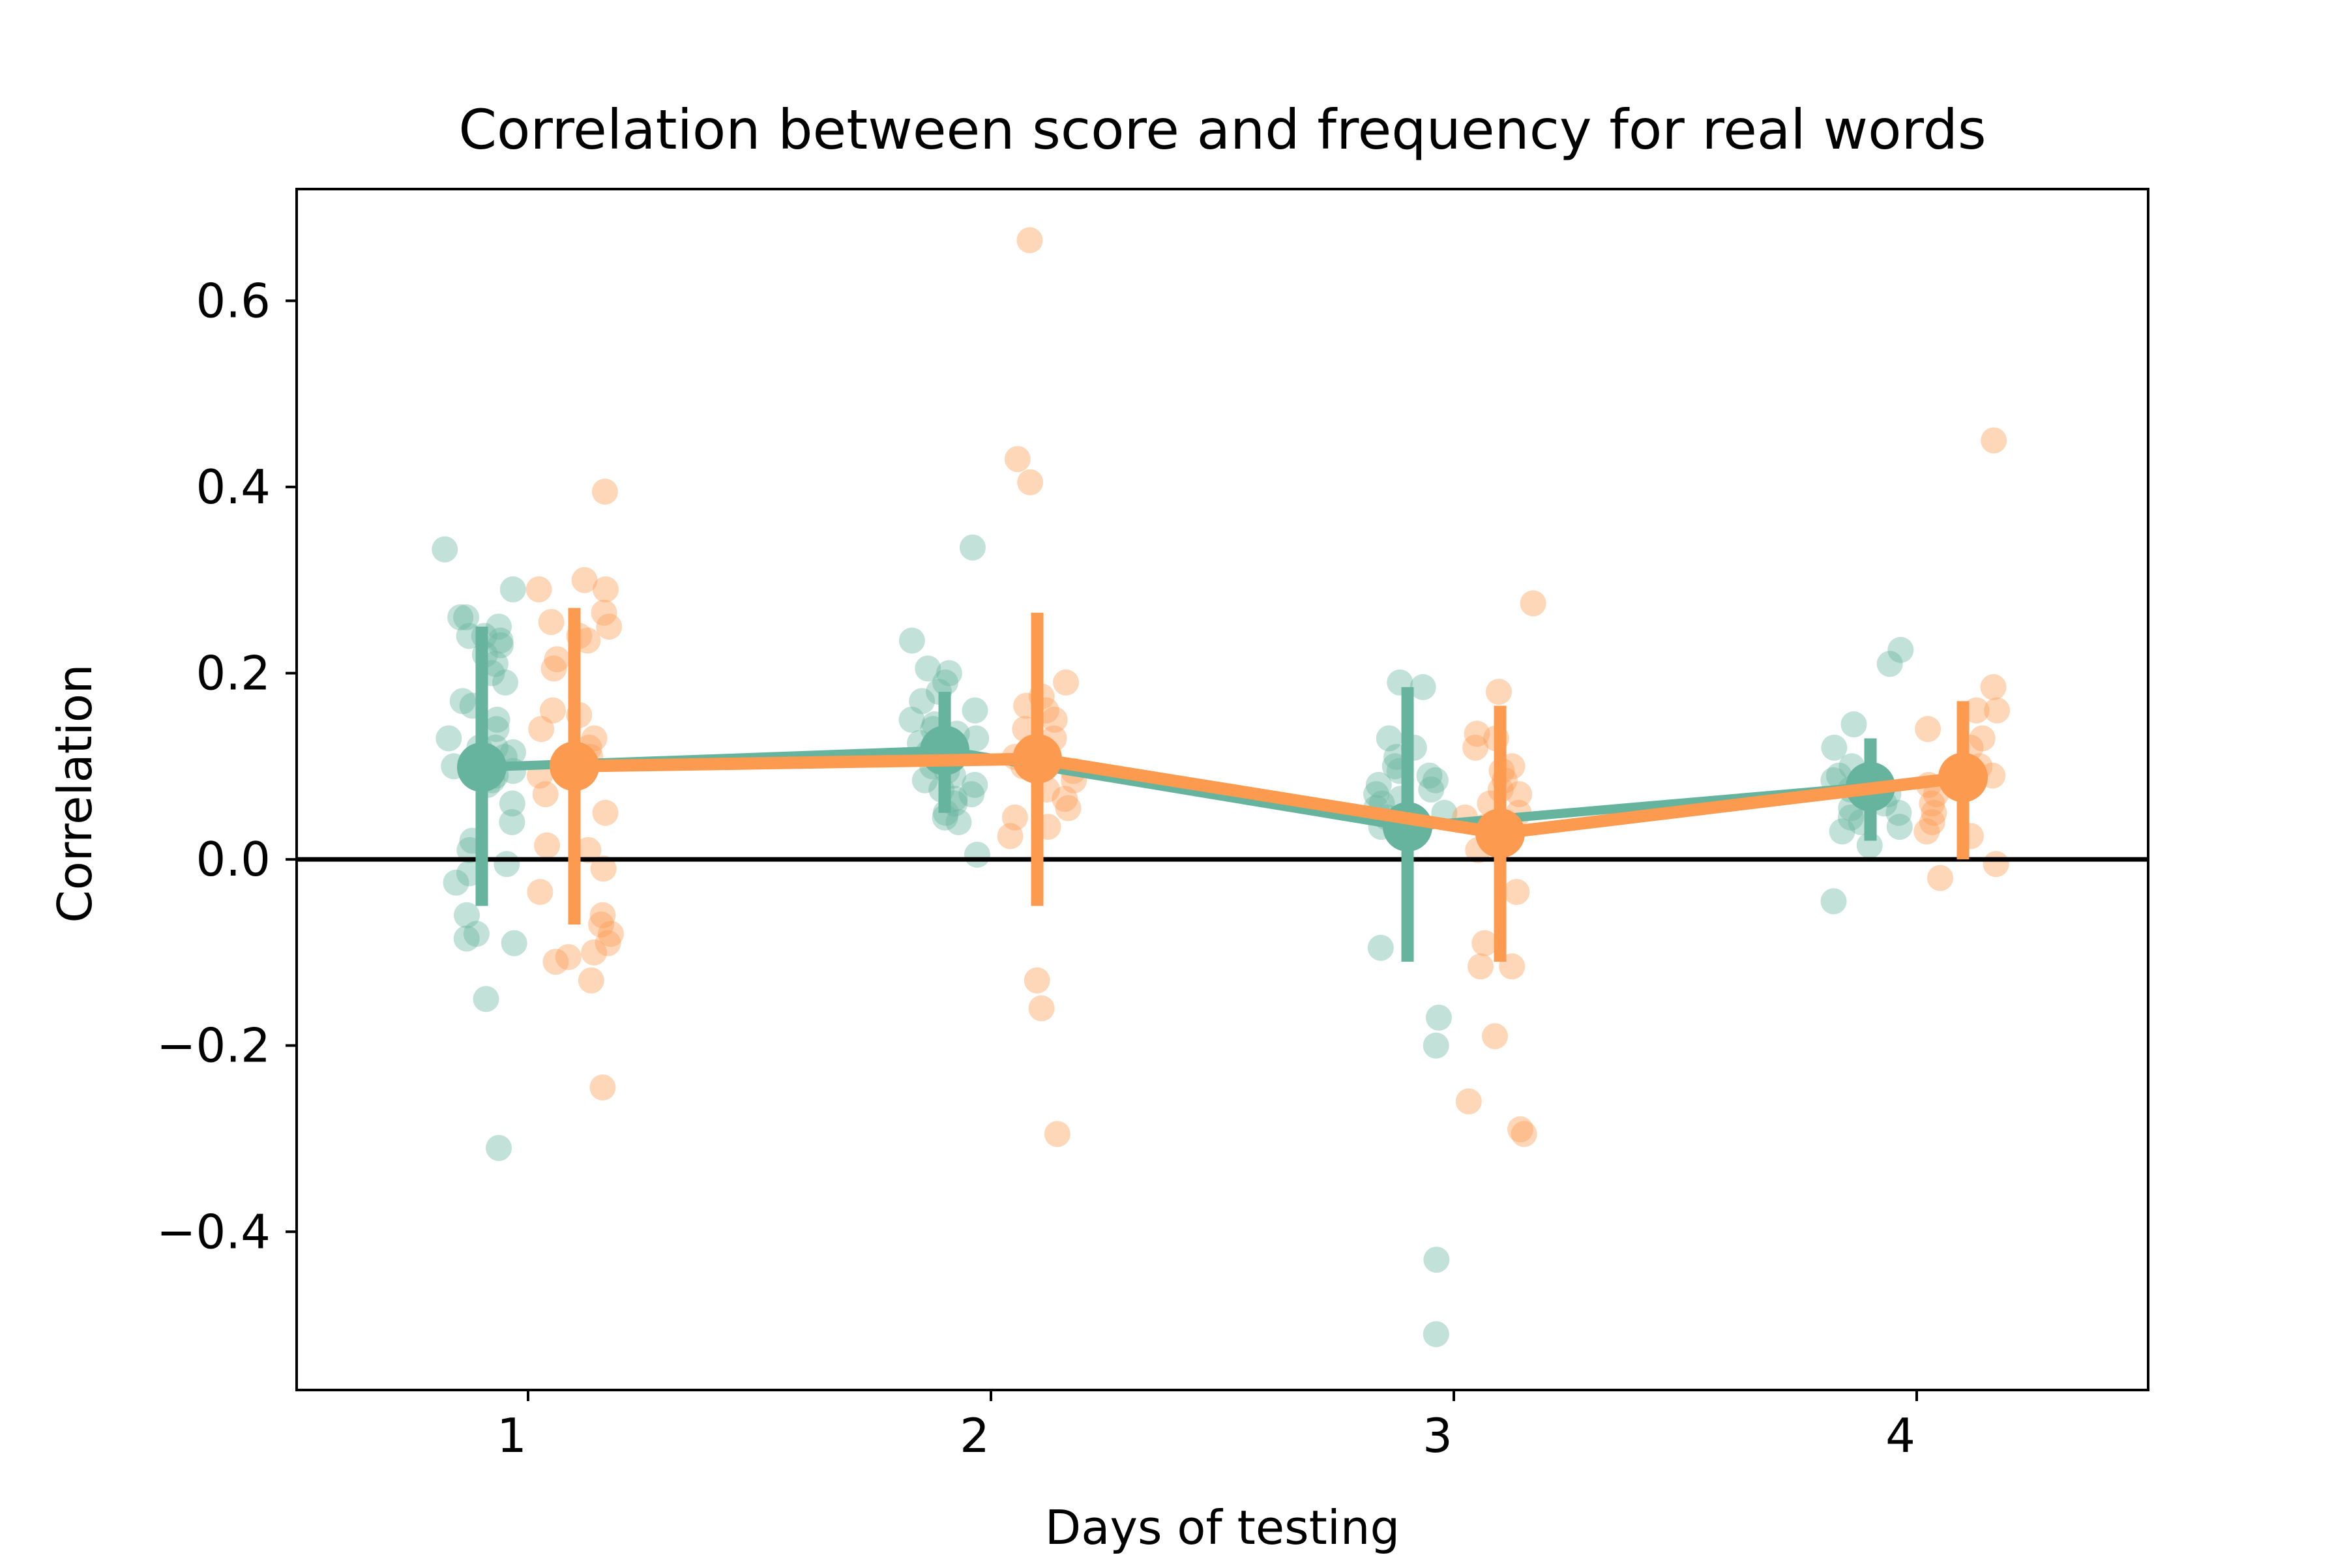 The width and height of the screenshot is (2347, 1568). I want to click on y-axis-ticks: −0.4 −0.2 0.0 0.2 0.4 0.6, so click(226, 766).